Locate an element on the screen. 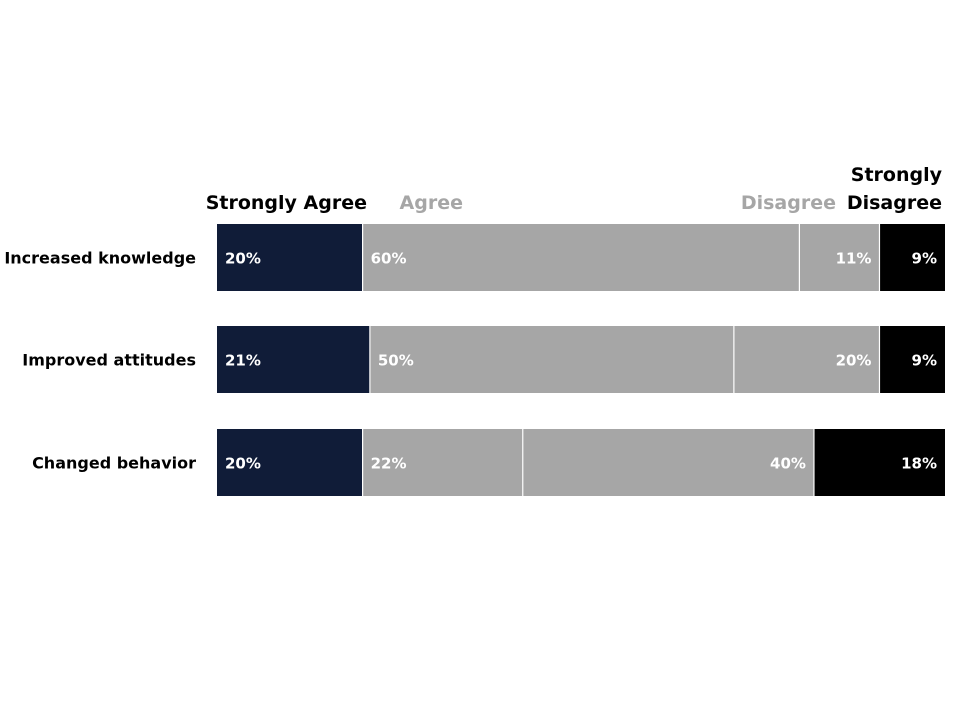 This screenshot has height=720, width=960. data-label-increased-knowledge-agree: 60% is located at coordinates (389, 259).